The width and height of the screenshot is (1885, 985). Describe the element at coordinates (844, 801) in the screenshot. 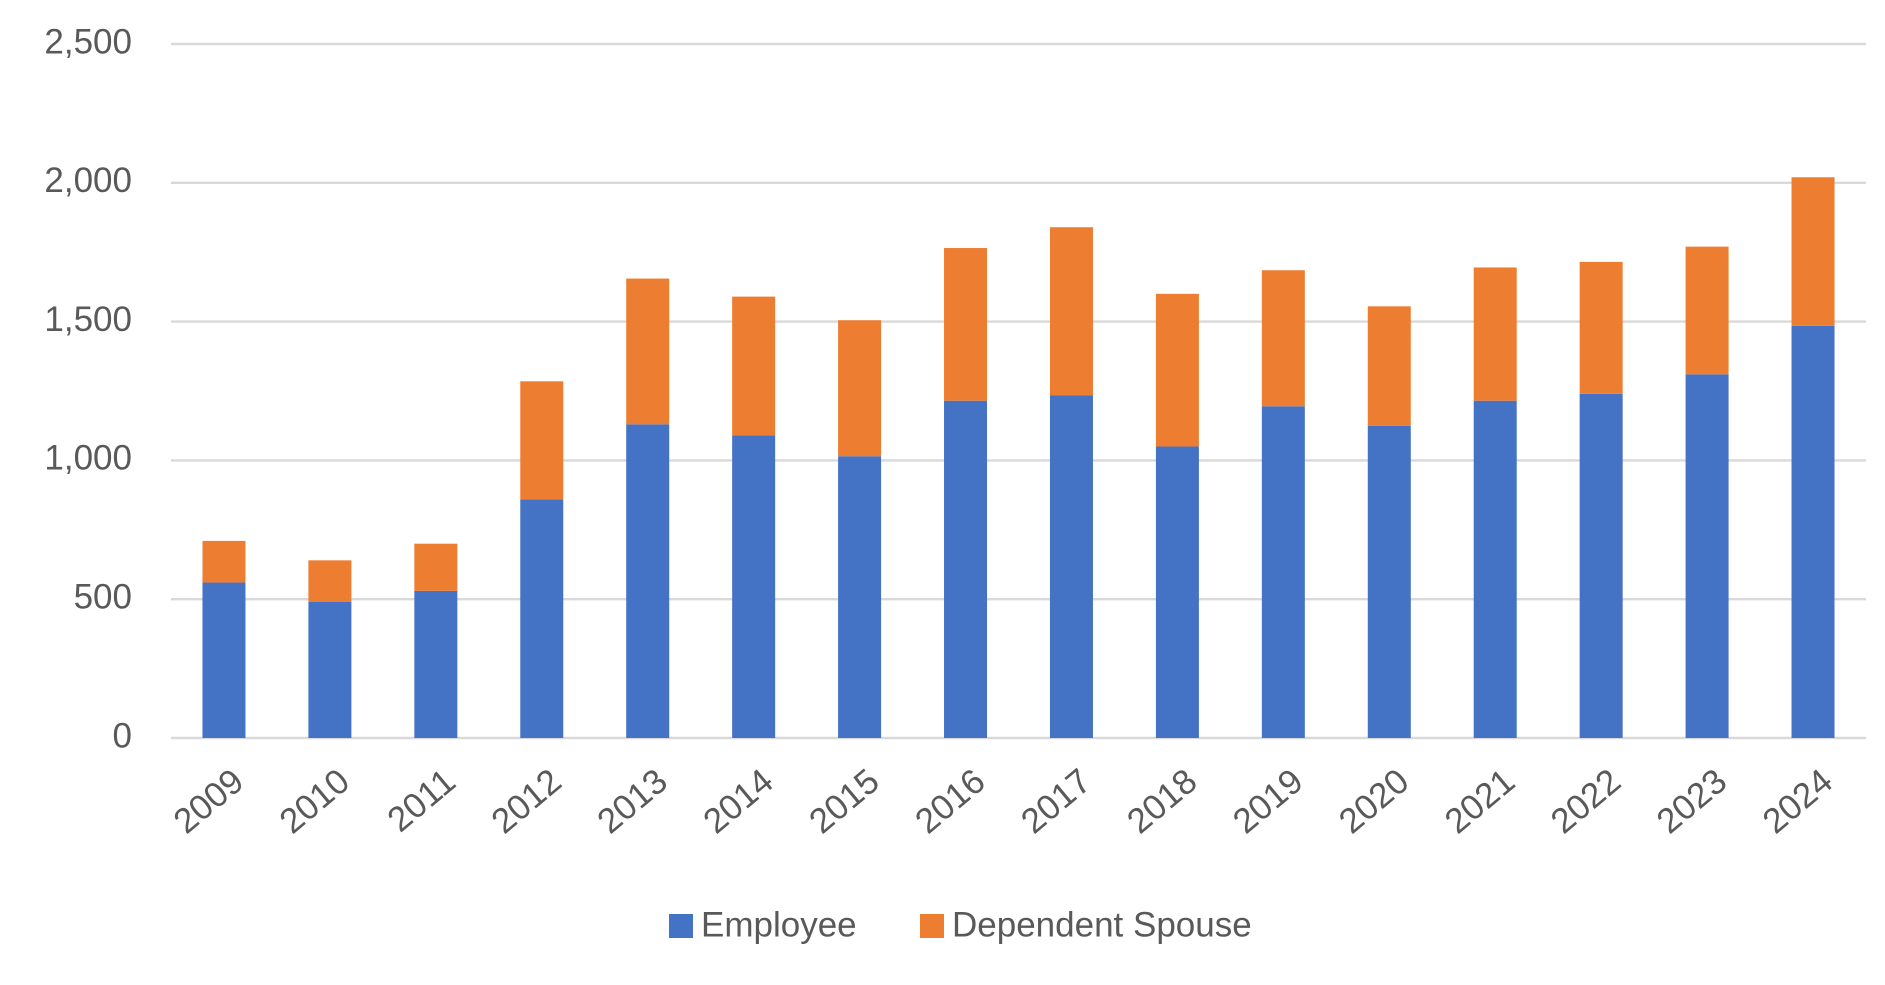

I see `x-tick-label: 2015` at that location.